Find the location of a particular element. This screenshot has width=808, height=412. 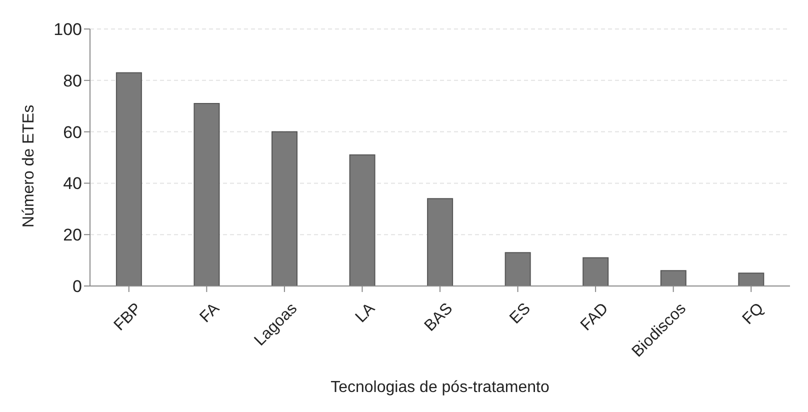

x-axis-title: Tecnologias de pós-tratamento is located at coordinates (440, 387).